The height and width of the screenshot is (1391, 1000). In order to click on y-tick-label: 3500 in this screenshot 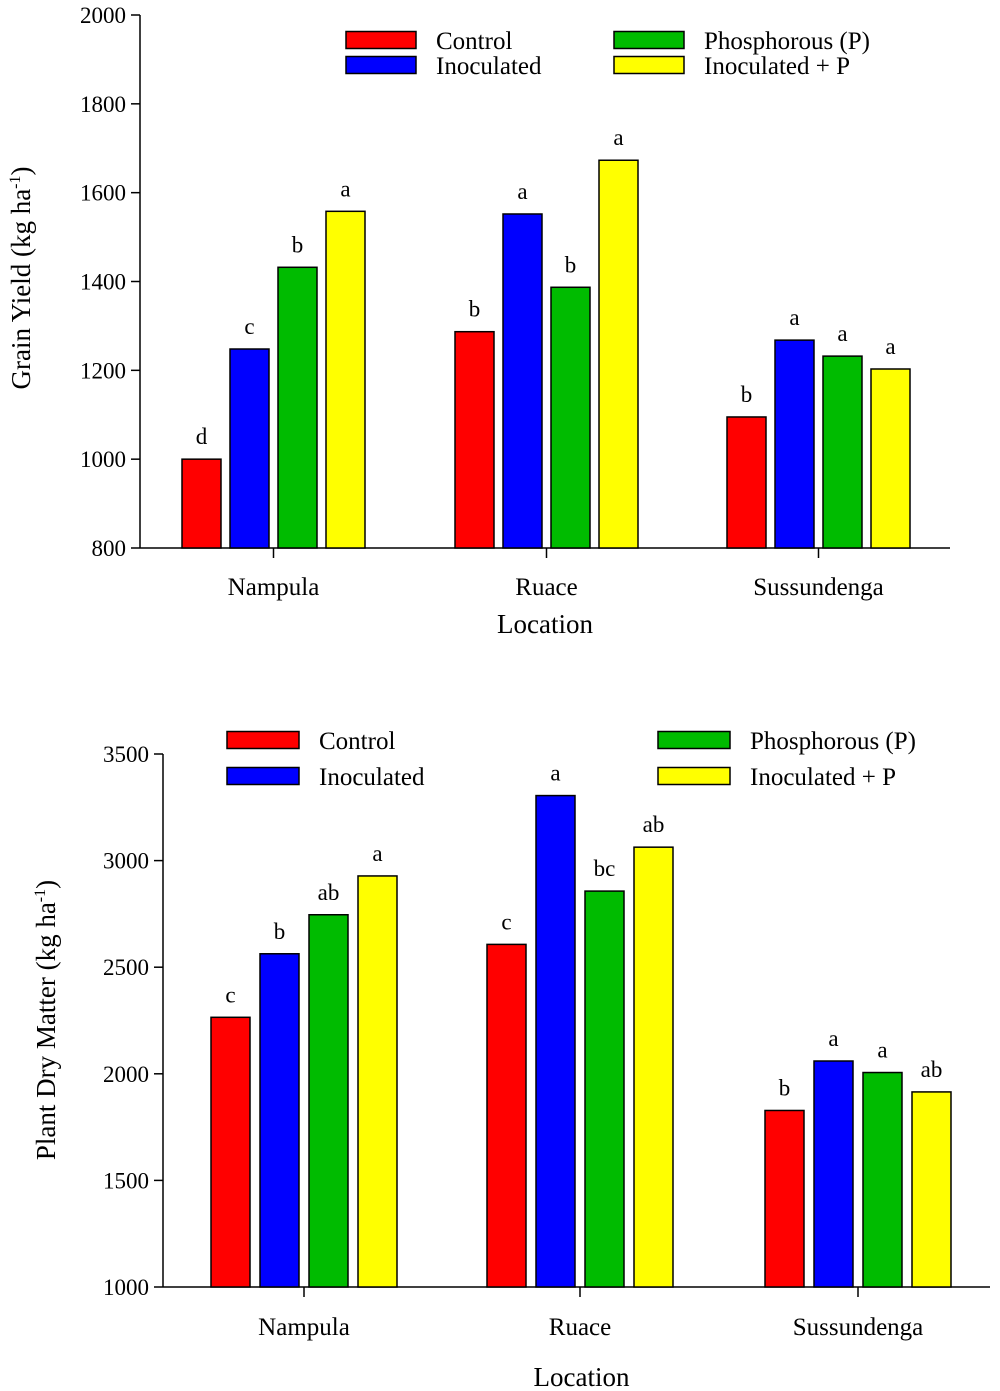, I will do `click(126, 754)`.